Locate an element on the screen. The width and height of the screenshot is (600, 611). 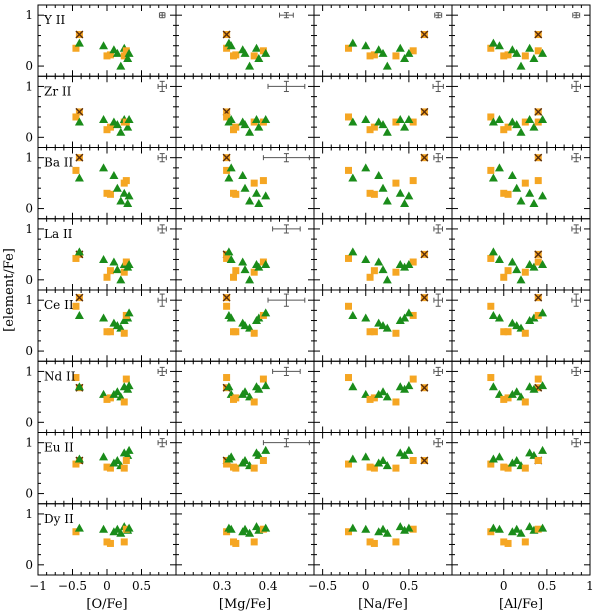
x-tick-label-ofe: 0 is located at coordinates (107, 586).